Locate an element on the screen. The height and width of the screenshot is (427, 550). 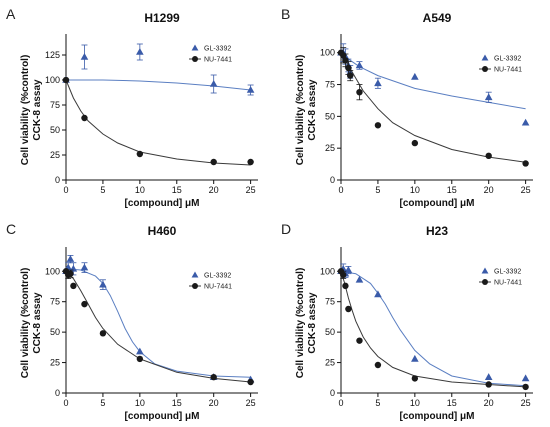
chart-title: H460 is located at coordinates (162, 231).